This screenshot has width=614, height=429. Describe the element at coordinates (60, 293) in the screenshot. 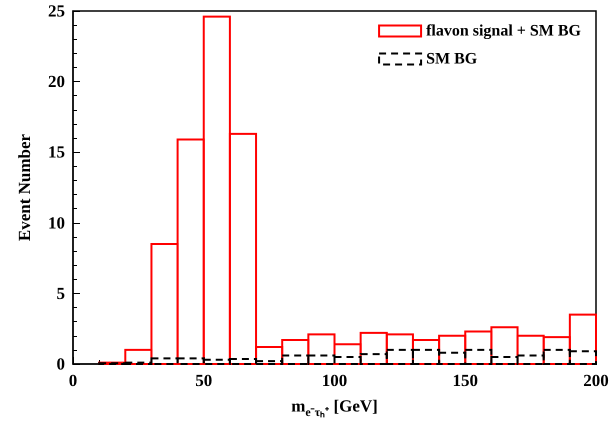

I see `y-tick-label: 5` at that location.